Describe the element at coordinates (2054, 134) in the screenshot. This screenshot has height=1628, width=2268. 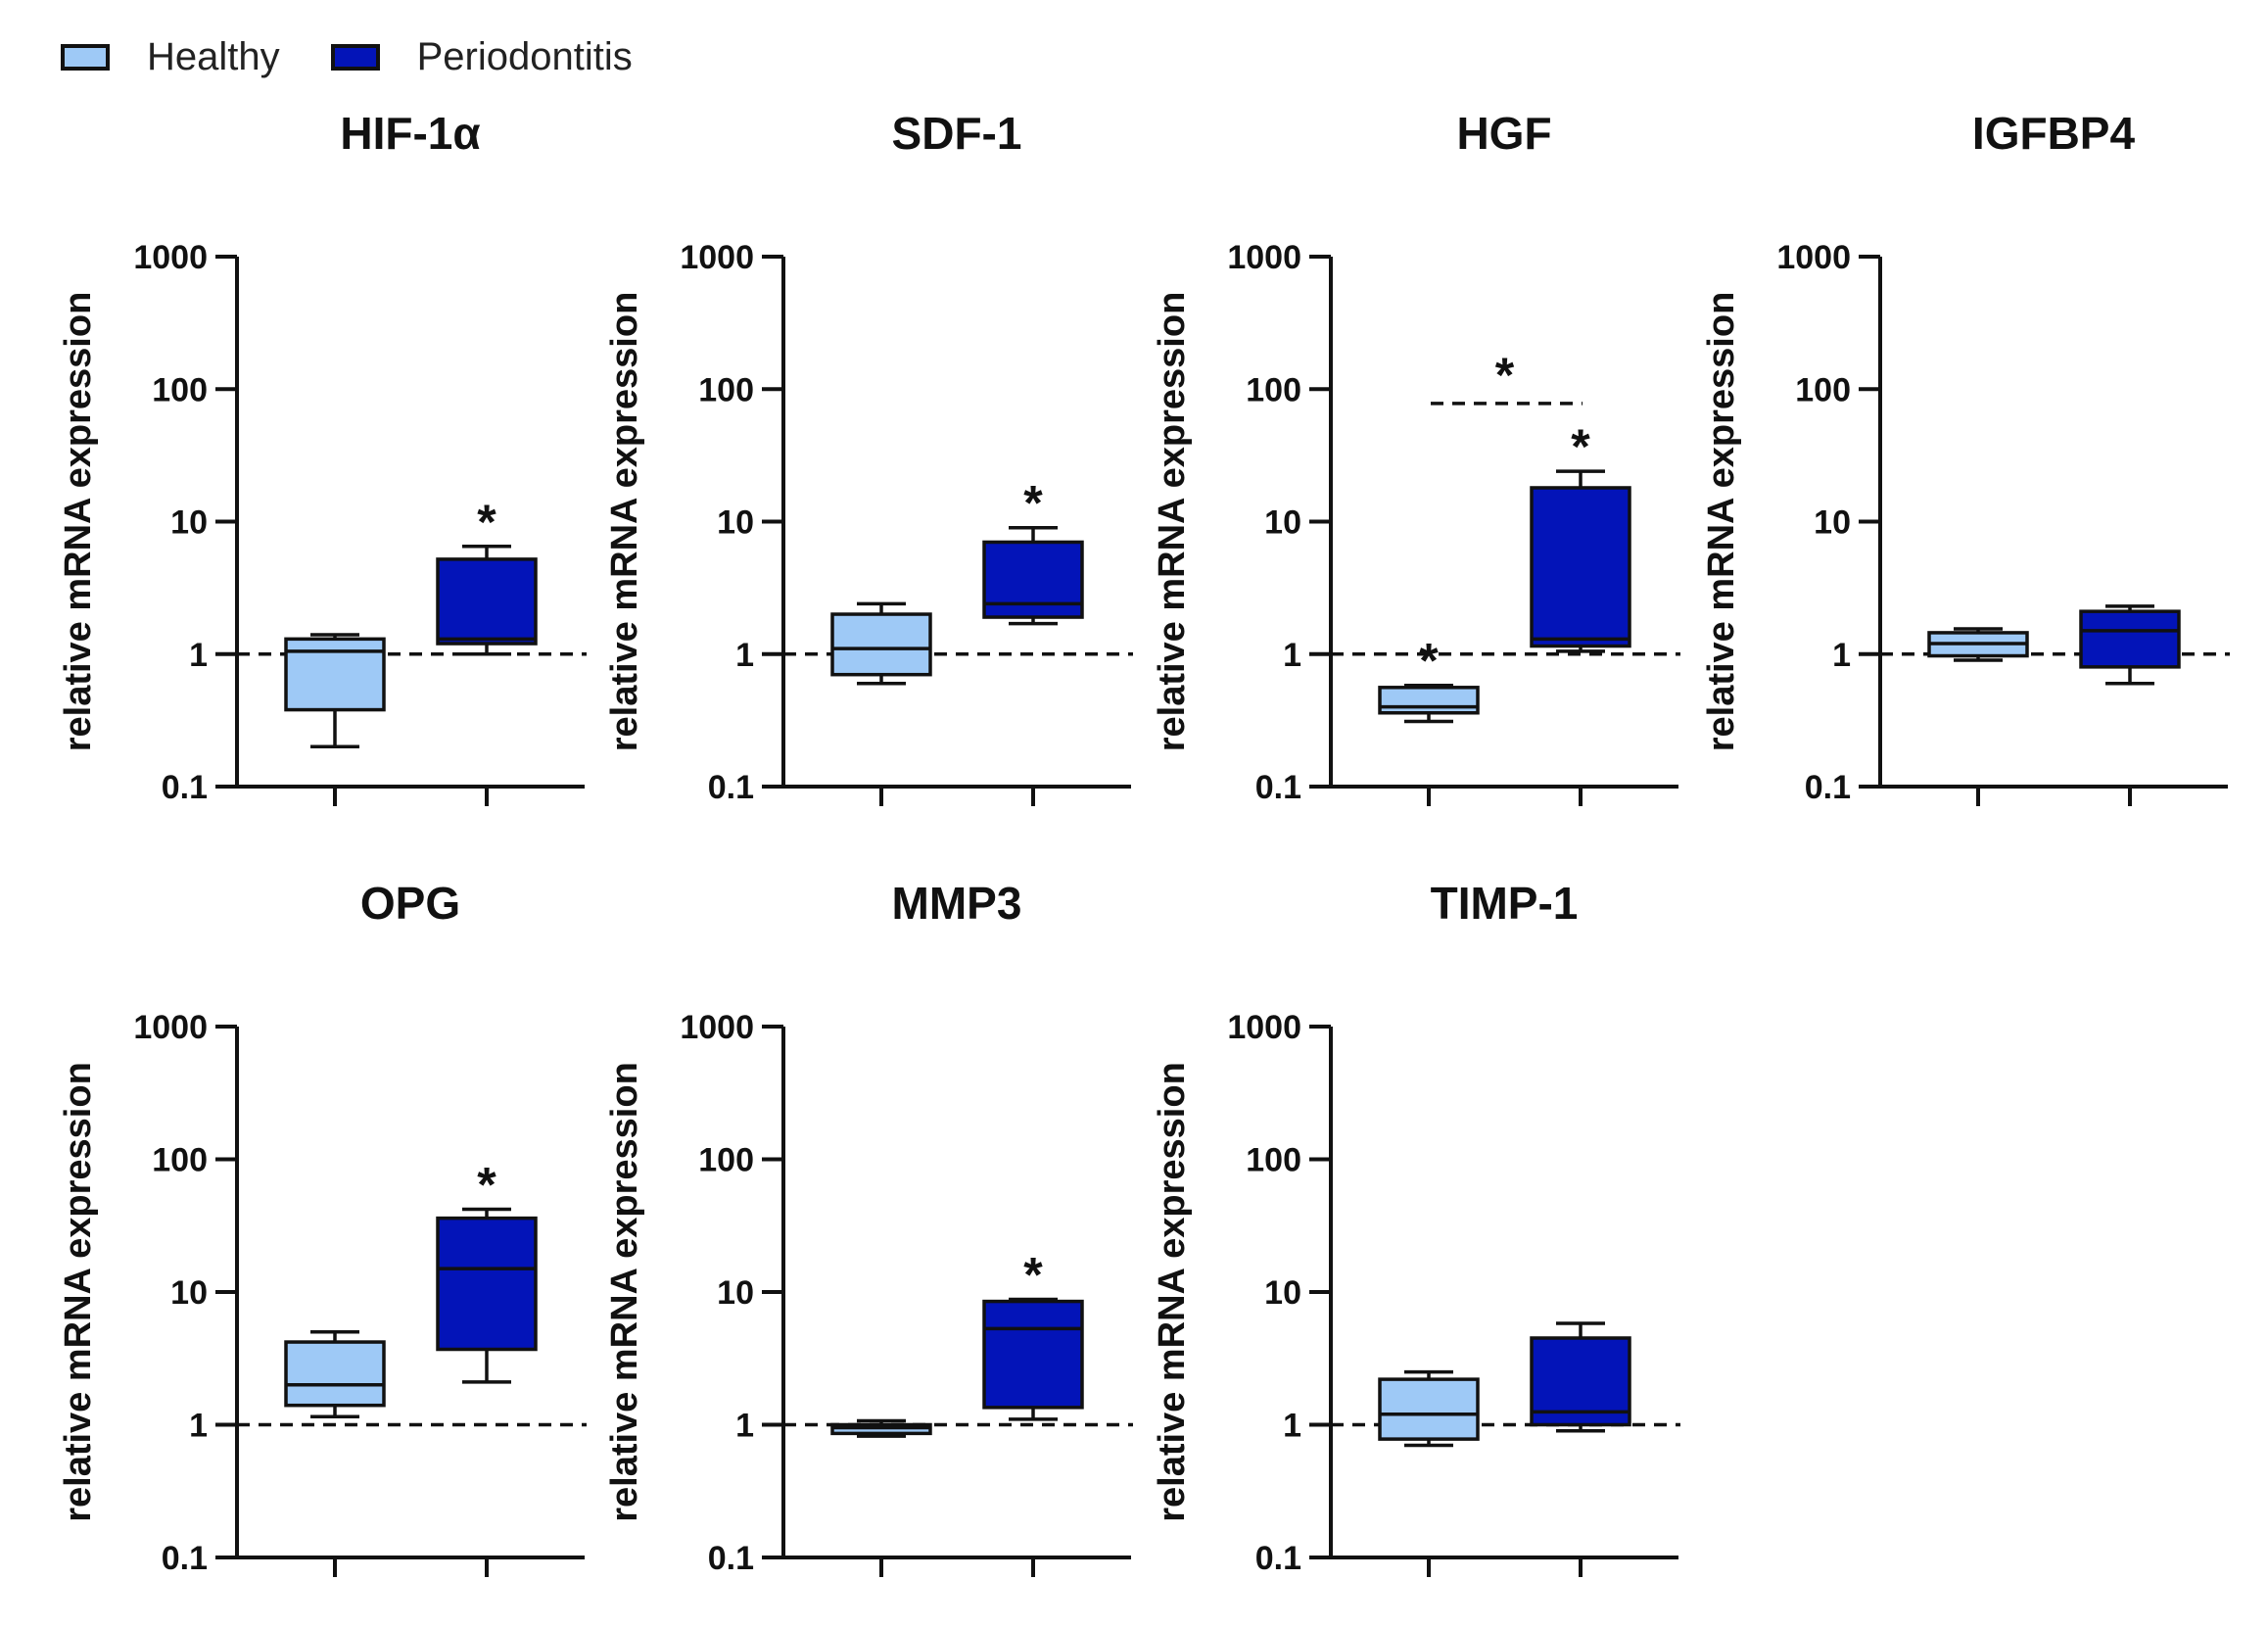
I see `chart-title: IGFBP4` at that location.